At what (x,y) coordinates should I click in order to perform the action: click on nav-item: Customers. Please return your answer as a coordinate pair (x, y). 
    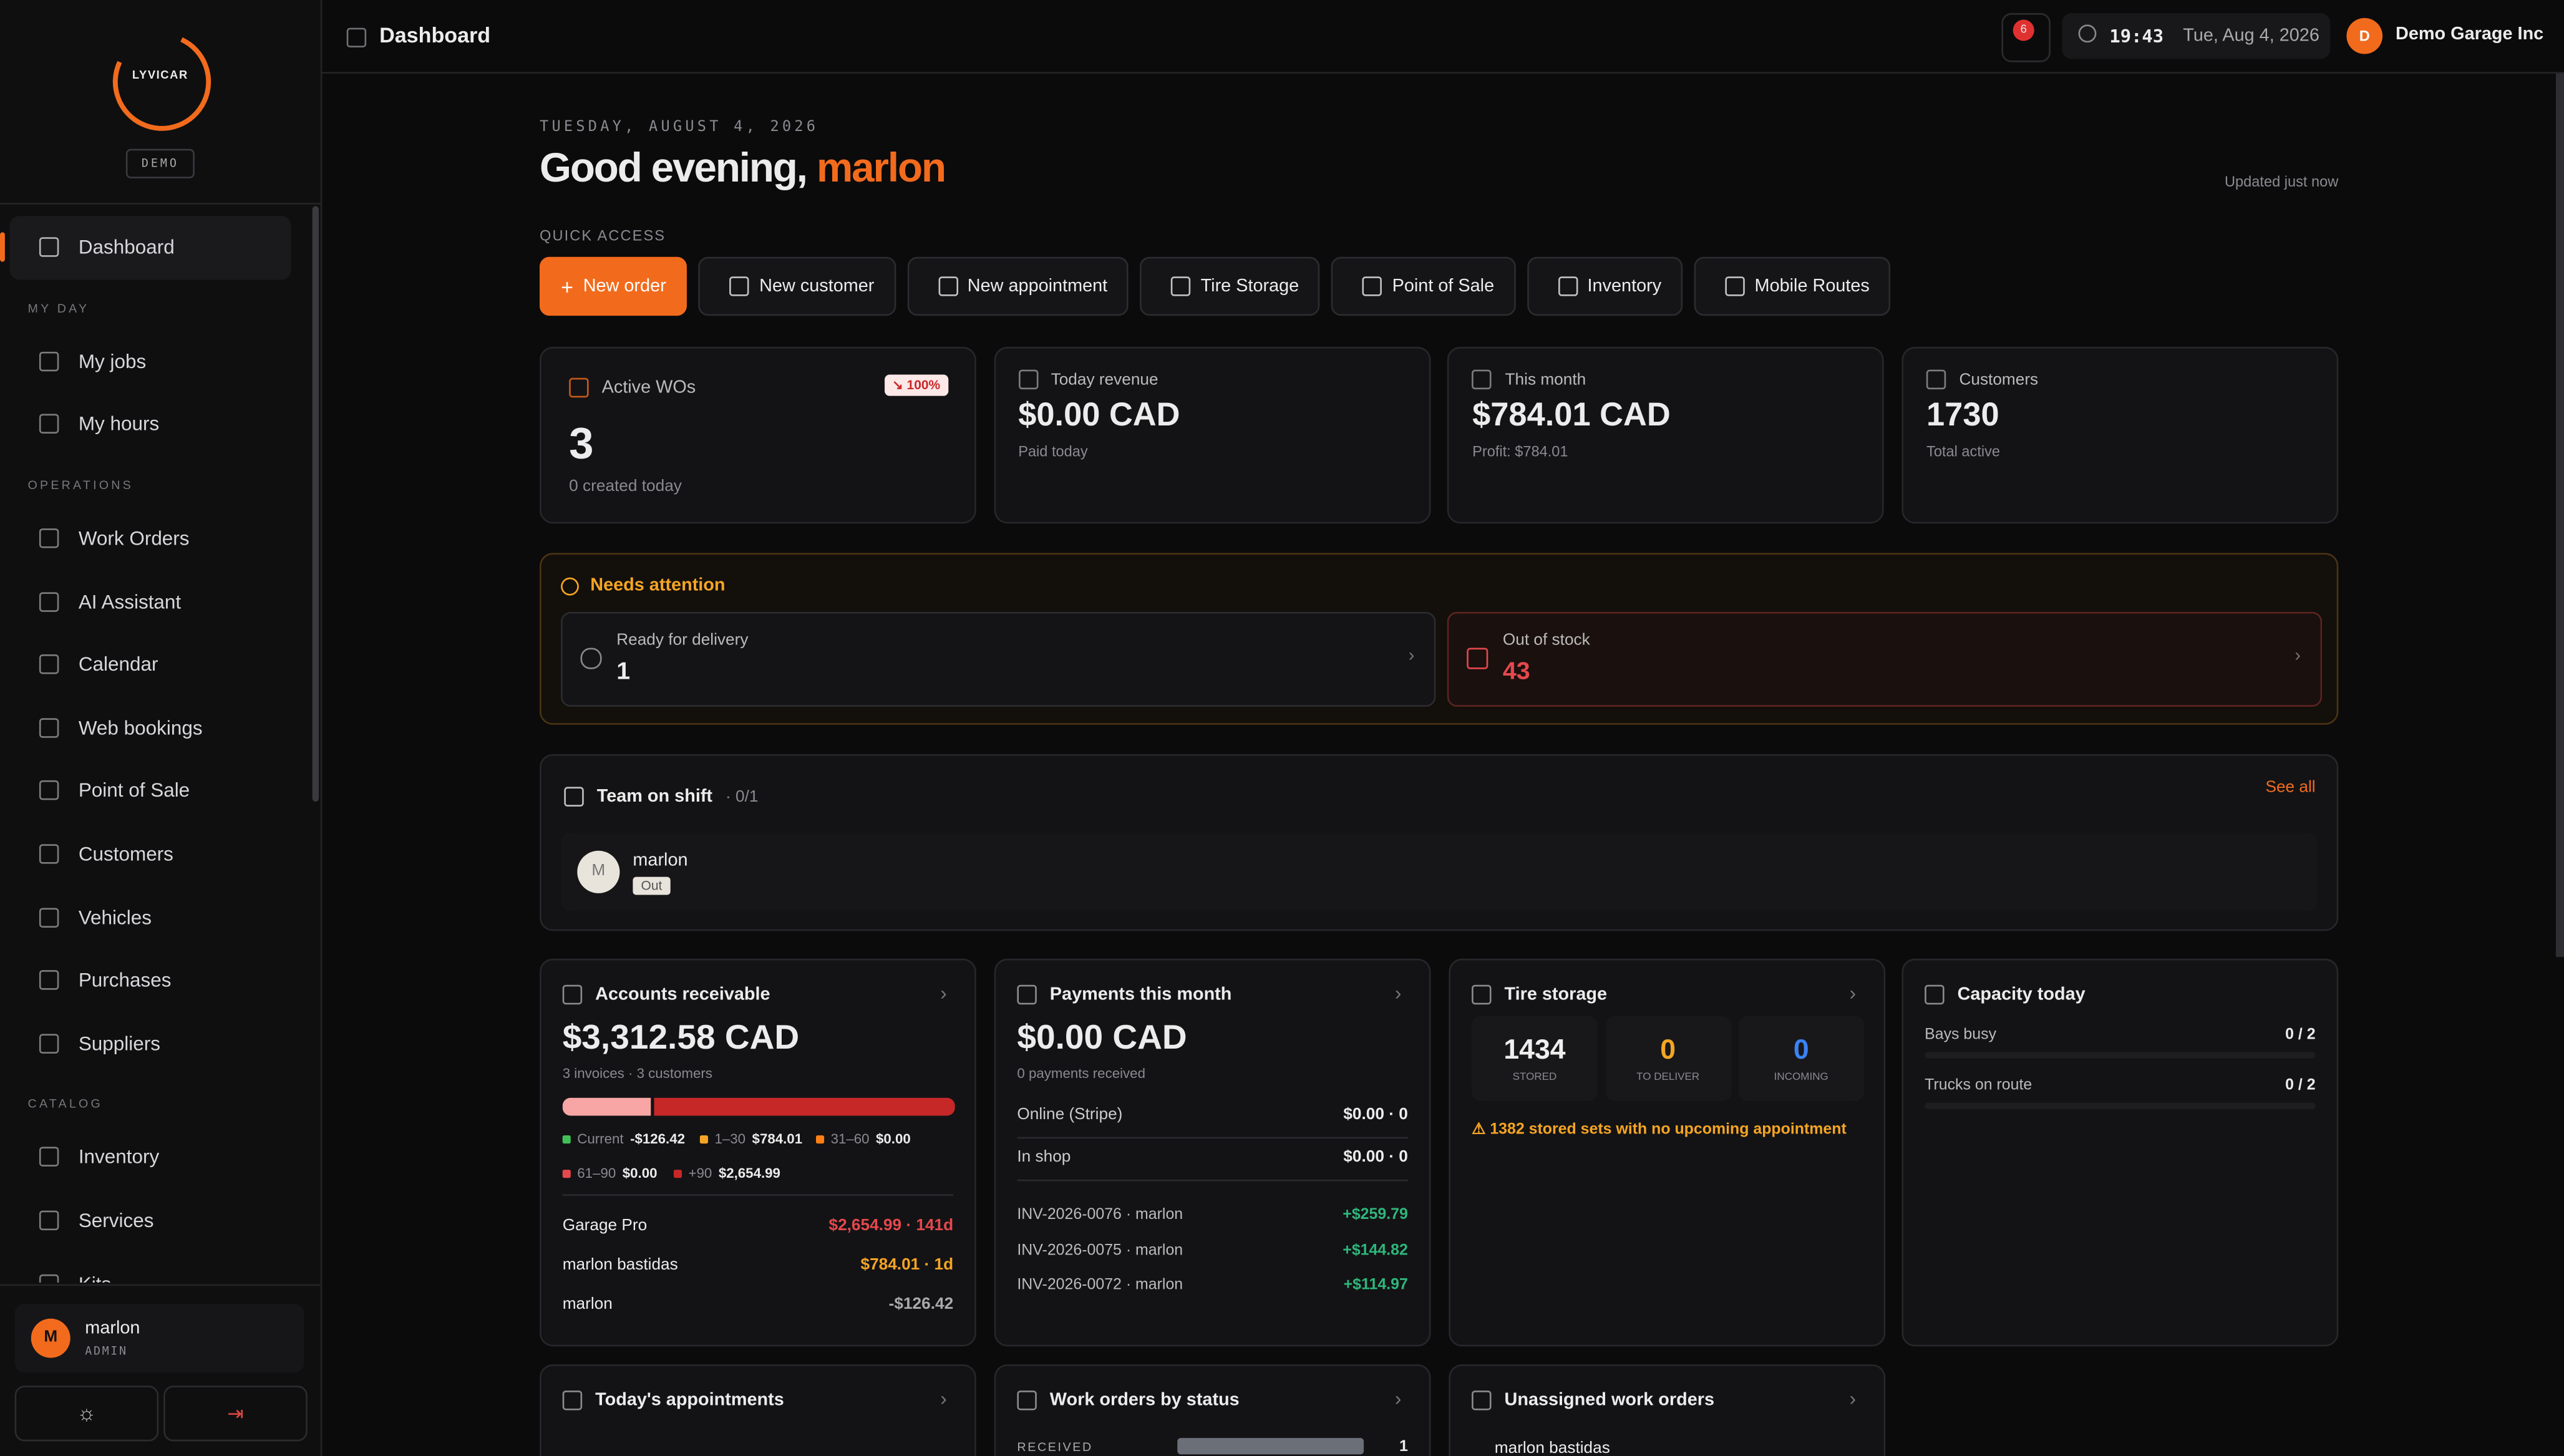
    Looking at the image, I should click on (150, 854).